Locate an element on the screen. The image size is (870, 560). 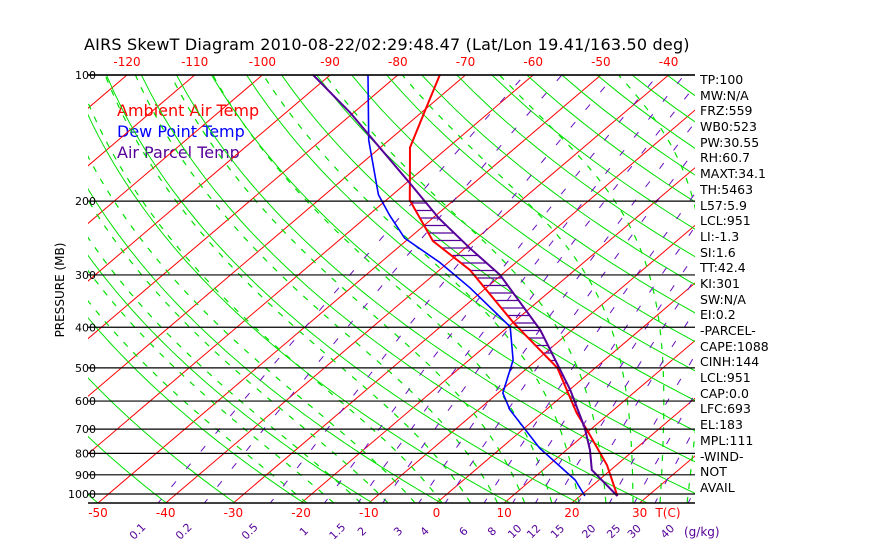
index-item: KI:301 is located at coordinates (720, 283).